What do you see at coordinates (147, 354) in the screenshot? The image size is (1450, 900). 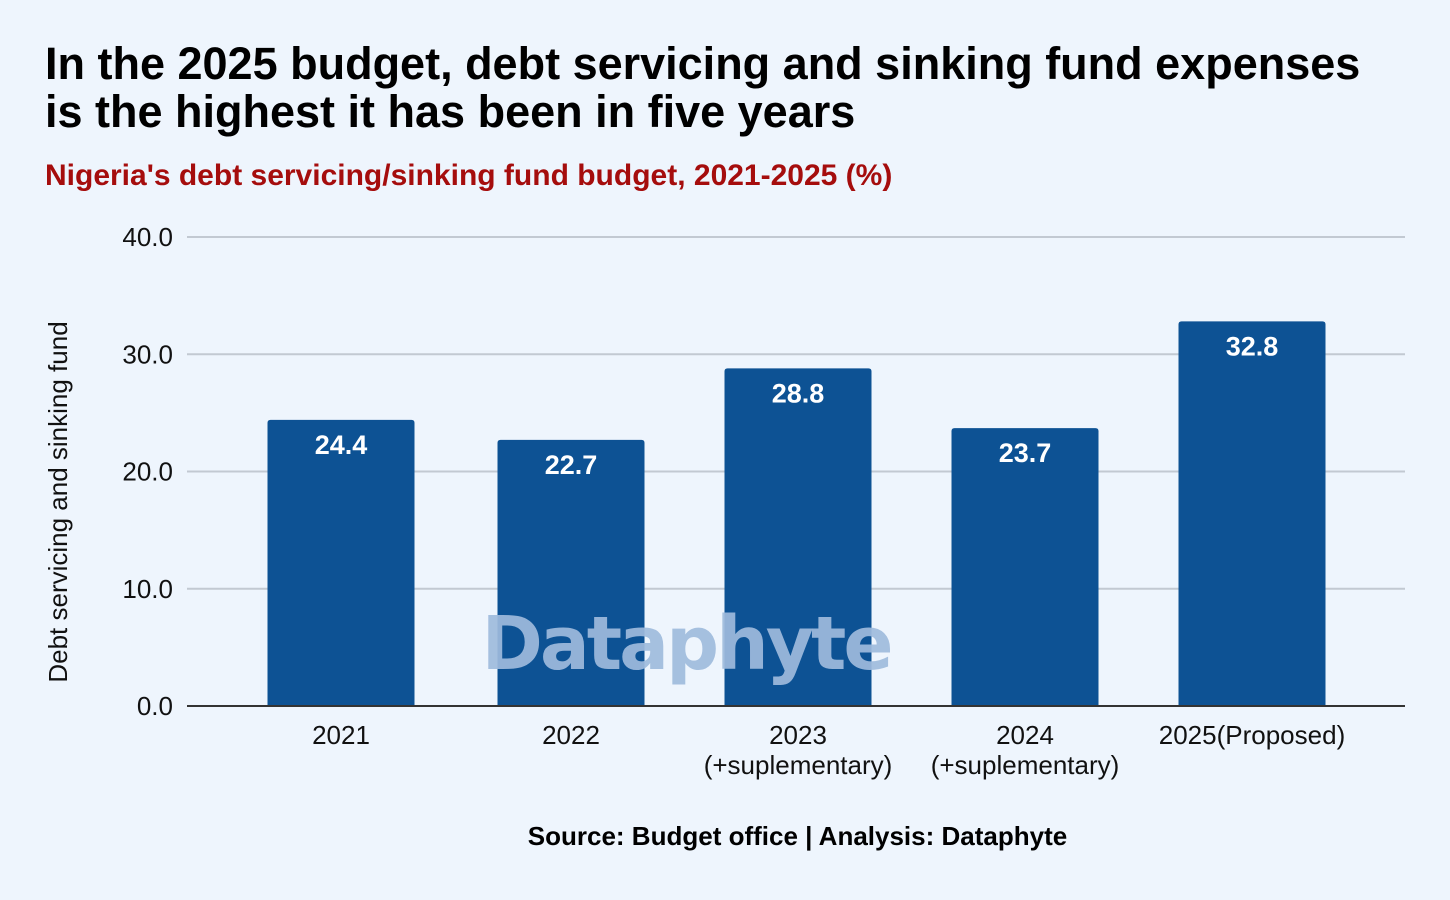 I see `y-tick-label: 30.0` at bounding box center [147, 354].